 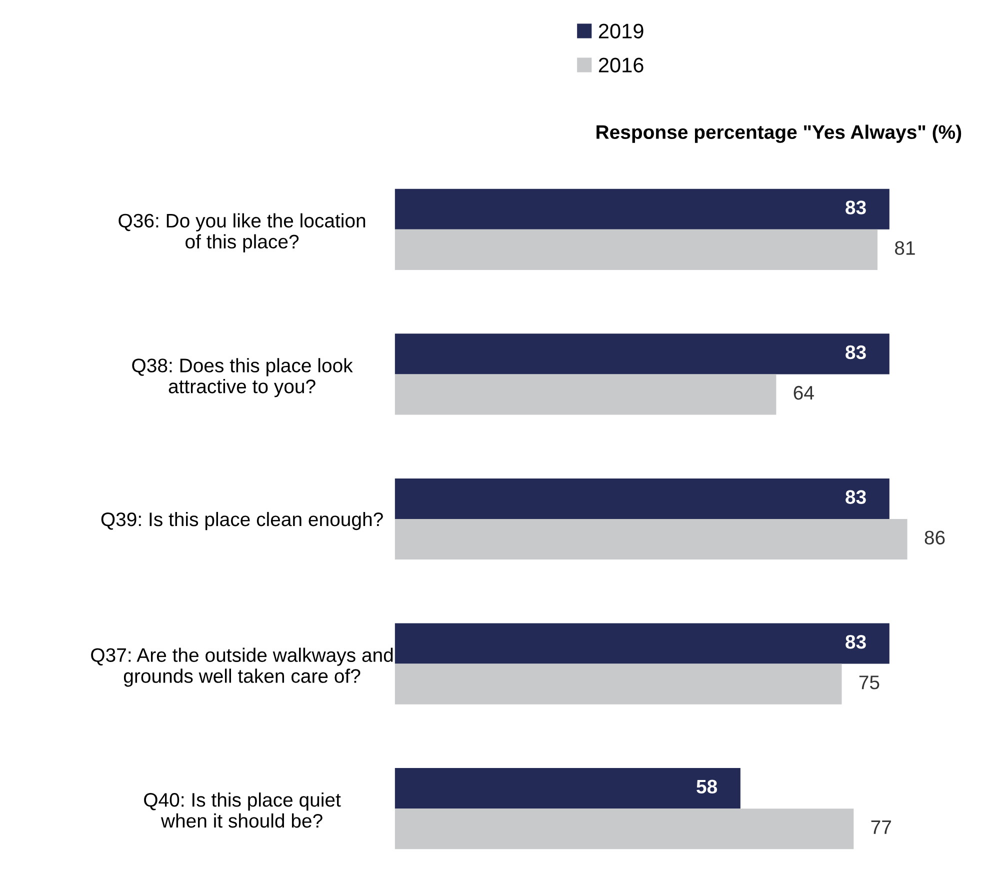 I want to click on data-label: 64, so click(x=804, y=393).